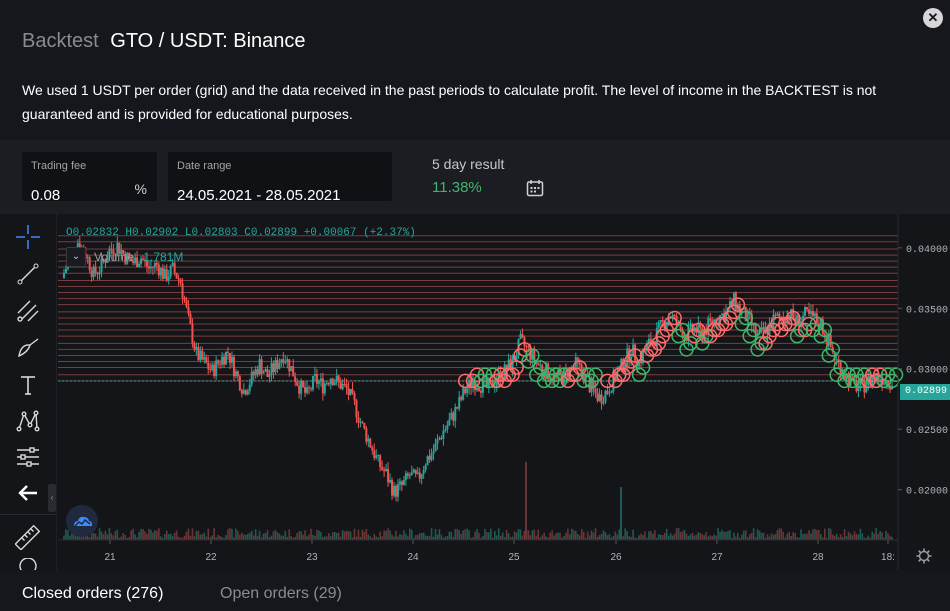 This screenshot has width=950, height=611. I want to click on back-arrow-icon, so click(28, 493).